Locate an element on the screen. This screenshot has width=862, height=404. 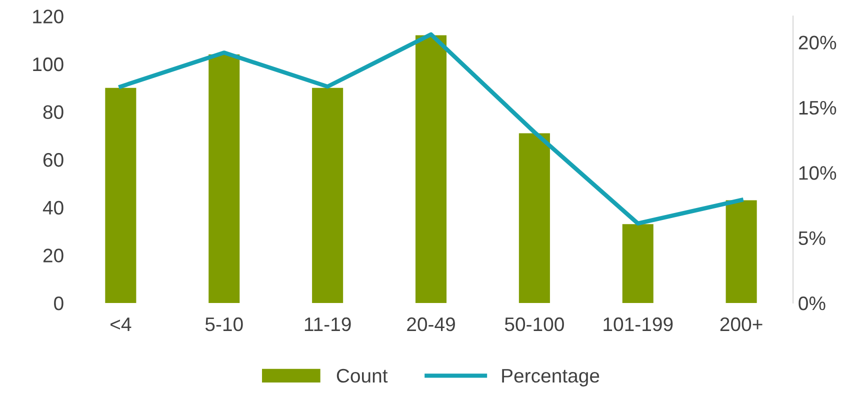
x-tick-label: <4 is located at coordinates (121, 324).